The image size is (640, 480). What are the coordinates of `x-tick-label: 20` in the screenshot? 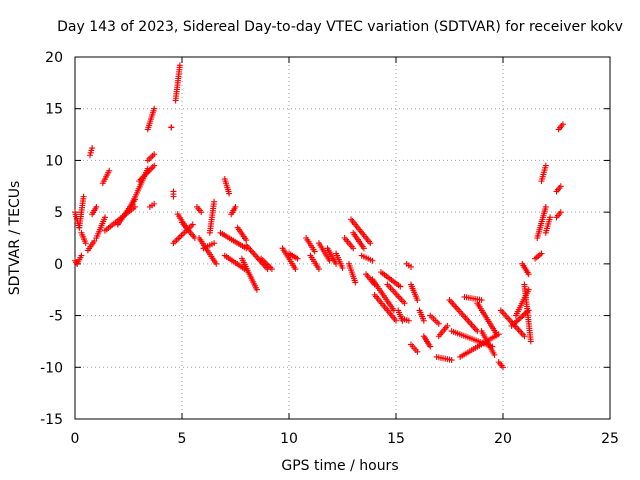 It's located at (503, 439).